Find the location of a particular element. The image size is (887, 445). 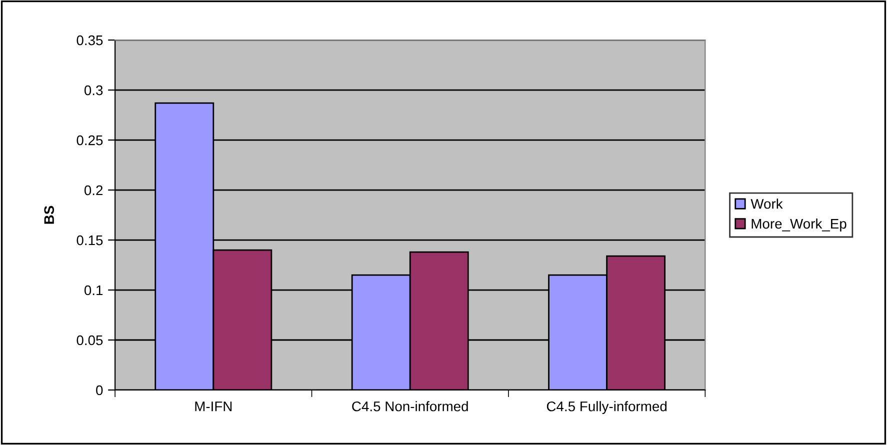

x-tick-label: M-IFN is located at coordinates (213, 407).